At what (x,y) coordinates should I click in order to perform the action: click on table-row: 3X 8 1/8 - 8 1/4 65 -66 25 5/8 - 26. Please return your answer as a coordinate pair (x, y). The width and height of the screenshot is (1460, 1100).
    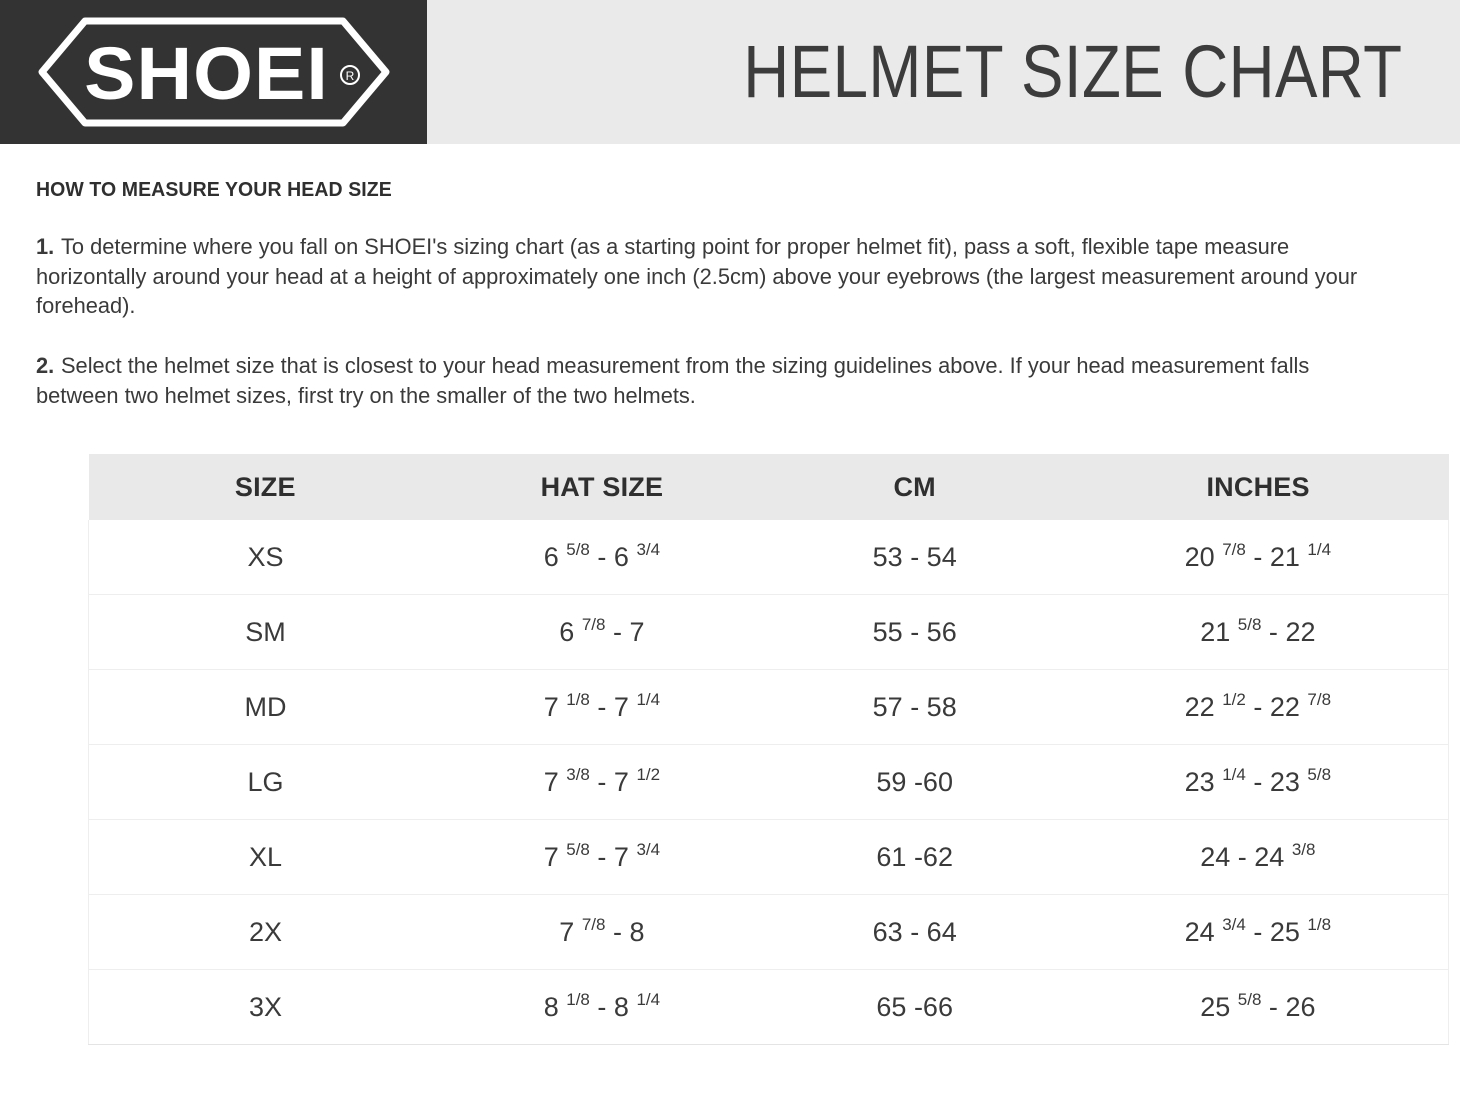
    Looking at the image, I should click on (768, 1007).